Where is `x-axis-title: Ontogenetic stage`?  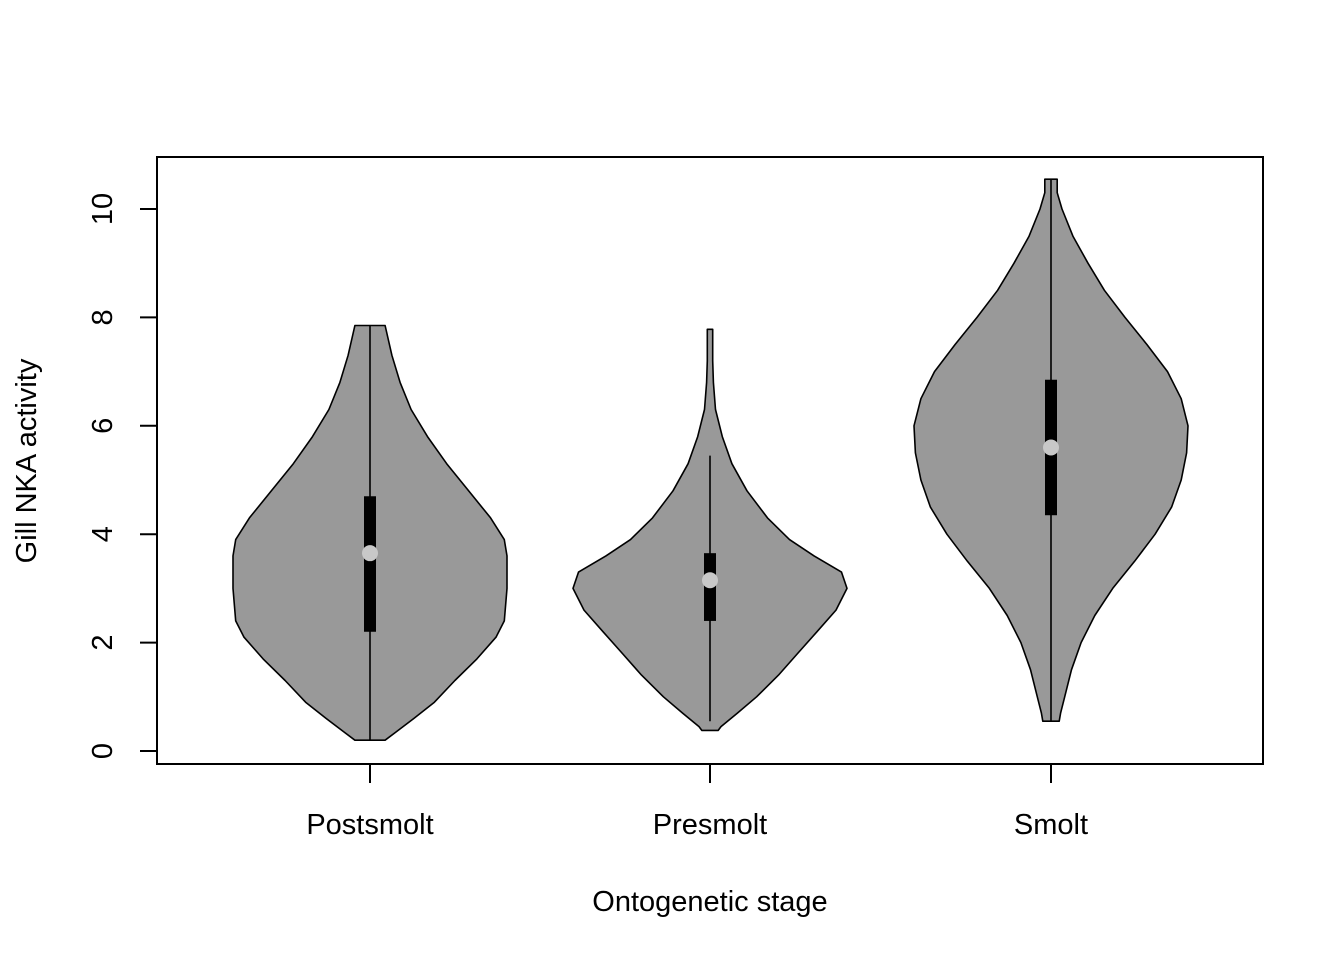
x-axis-title: Ontogenetic stage is located at coordinates (709, 902).